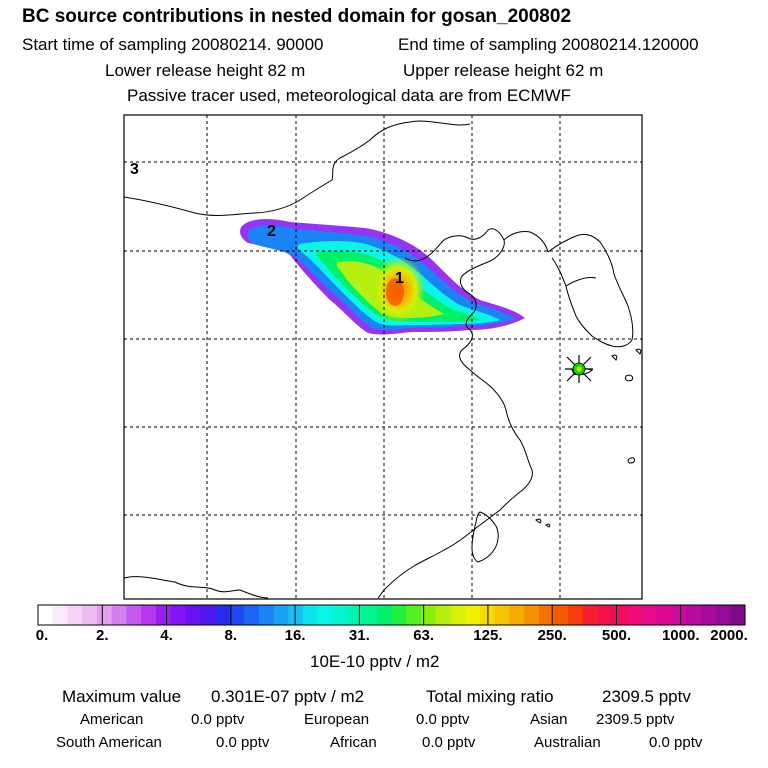 This screenshot has width=768, height=768. I want to click on colorbar-tick-label: 4., so click(166, 635).